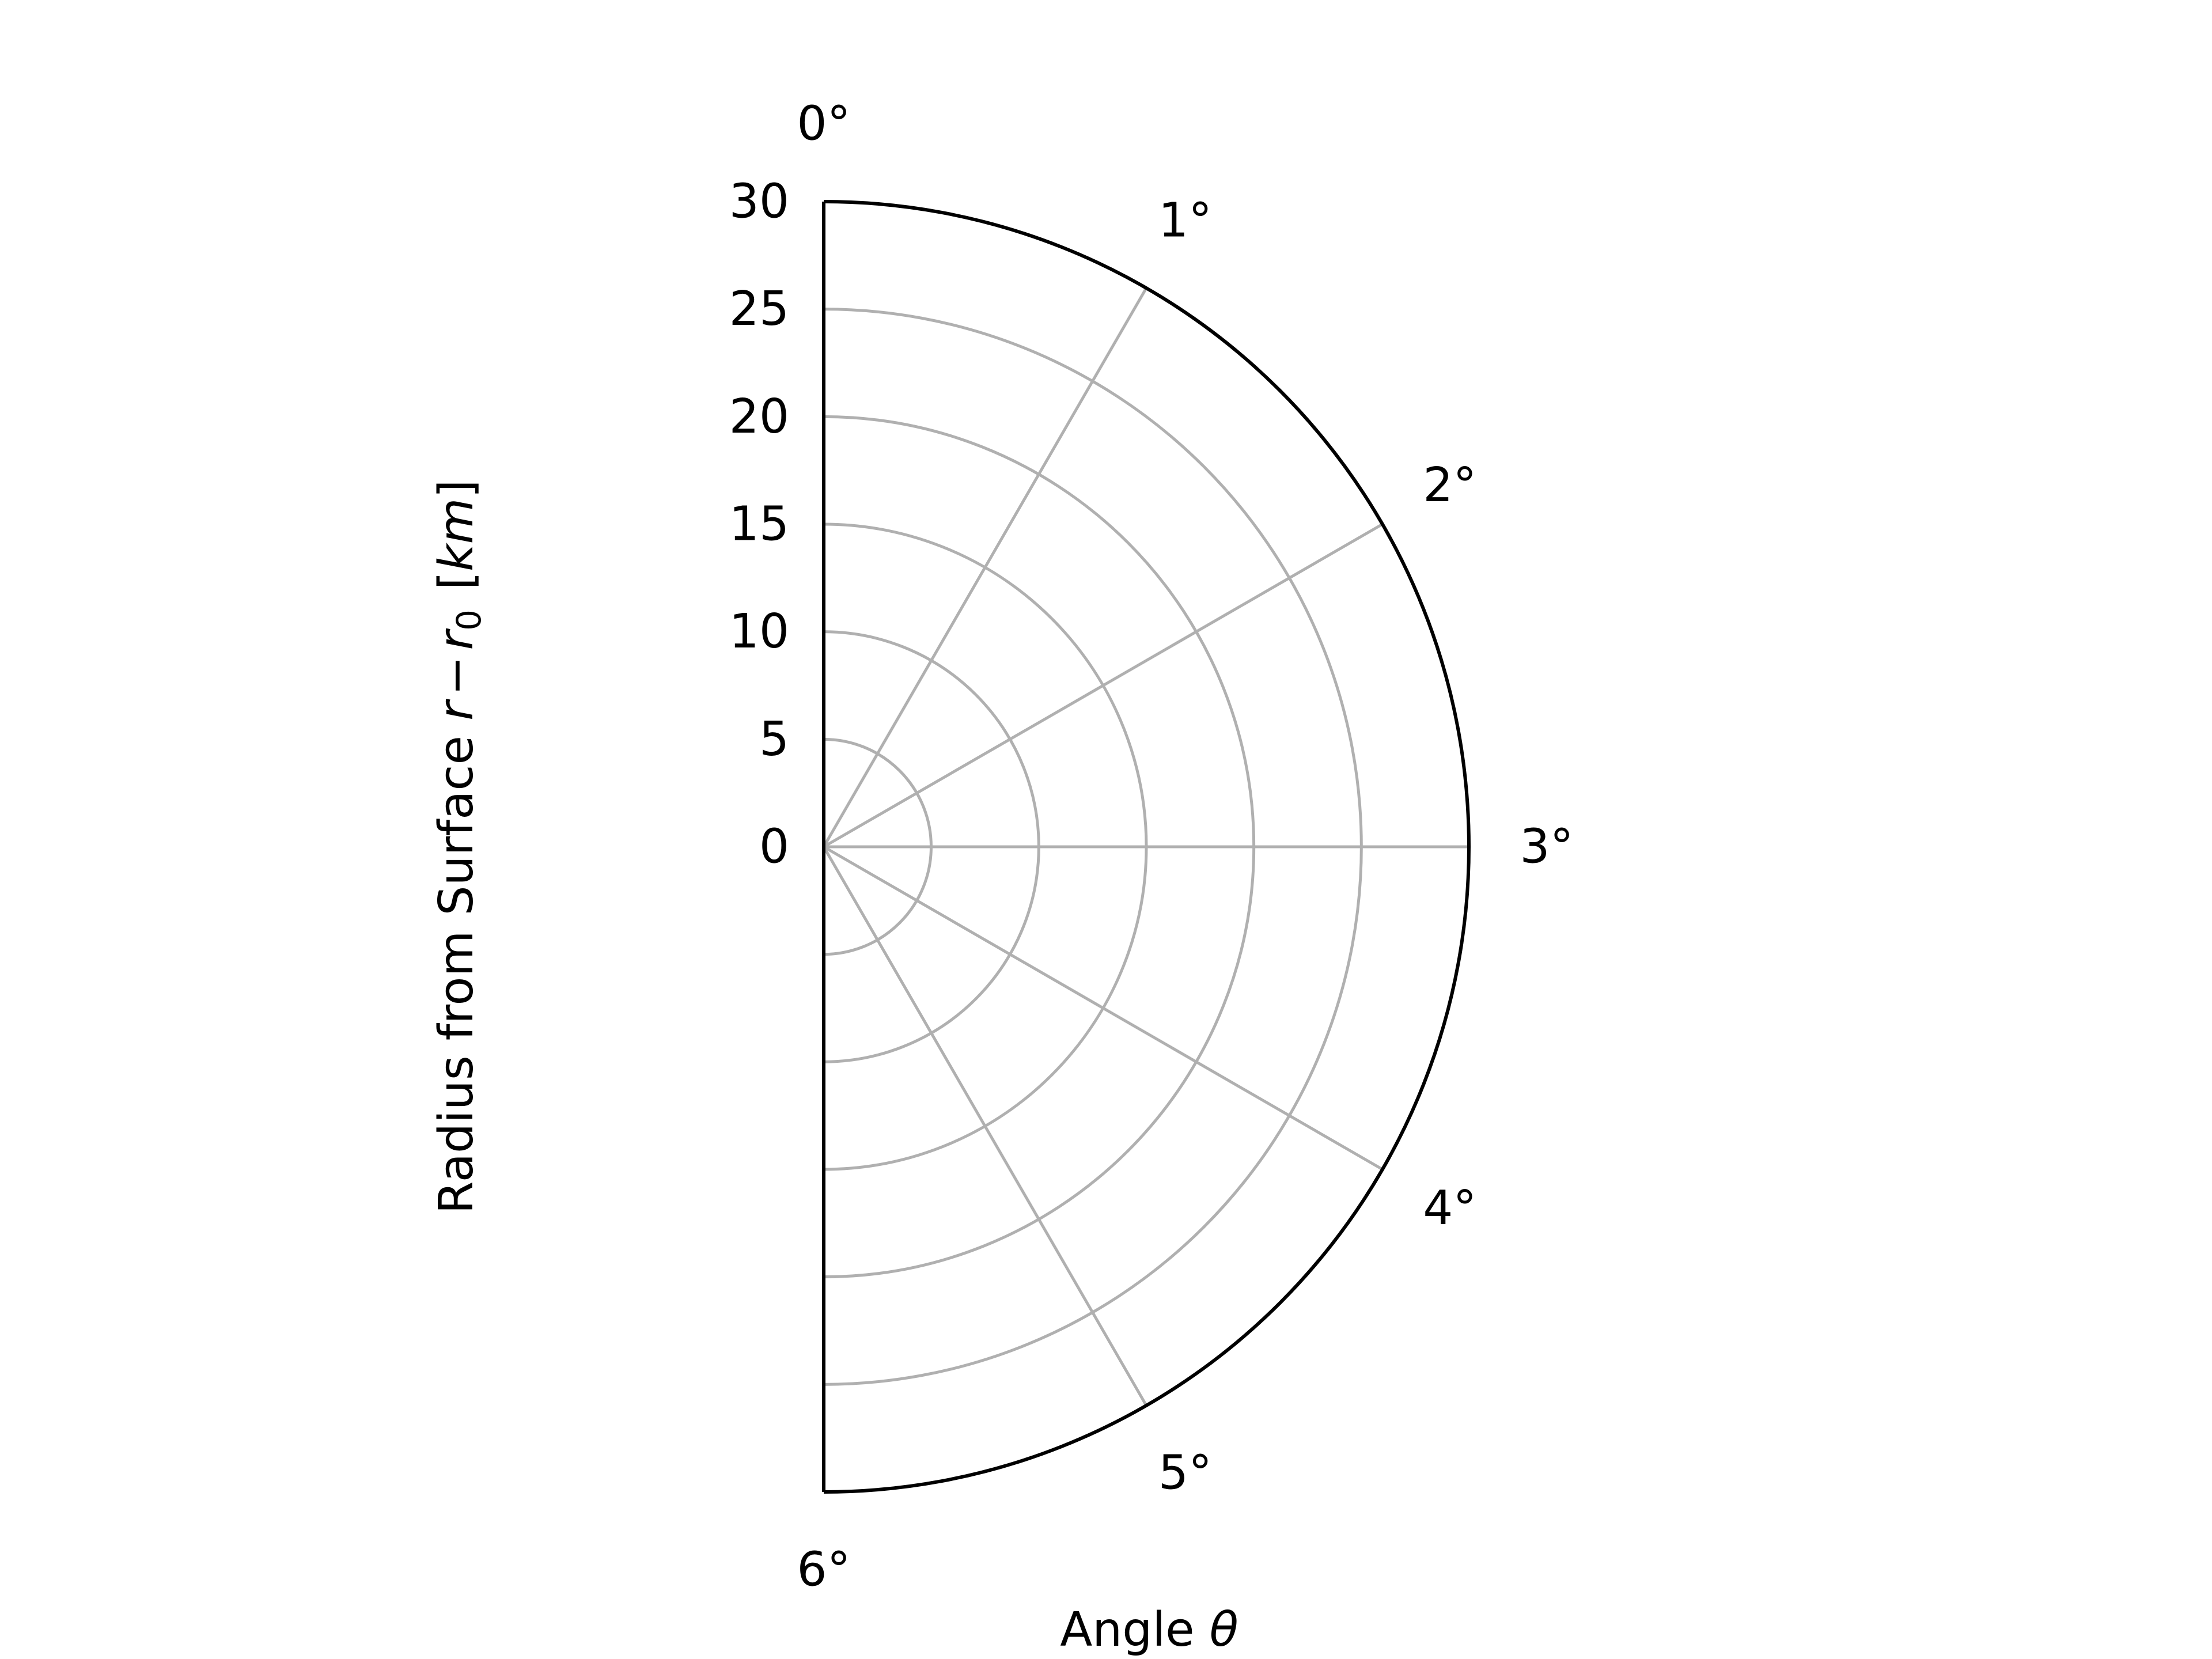 The height and width of the screenshot is (1659, 2212). I want to click on theta-tick-label: 6°, so click(823, 1570).